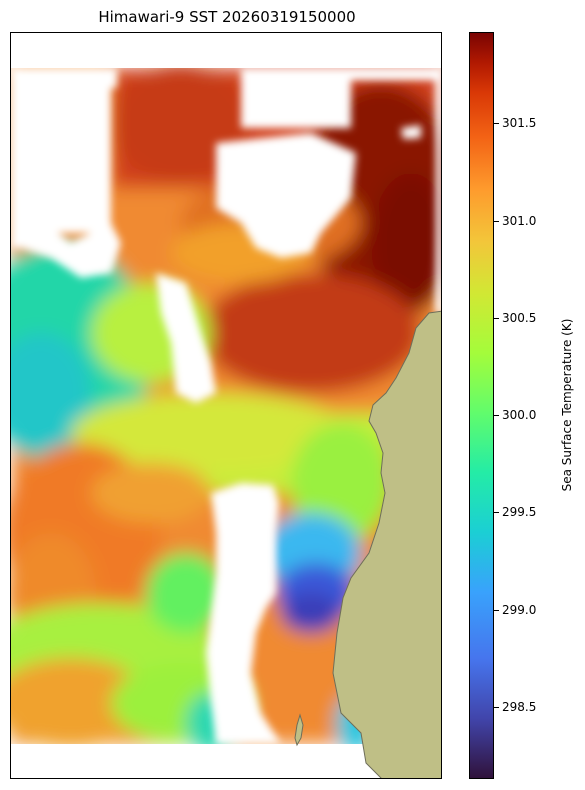 The image size is (585, 790). Describe the element at coordinates (519, 415) in the screenshot. I see `colorbar-tick-label: 300.0` at that location.